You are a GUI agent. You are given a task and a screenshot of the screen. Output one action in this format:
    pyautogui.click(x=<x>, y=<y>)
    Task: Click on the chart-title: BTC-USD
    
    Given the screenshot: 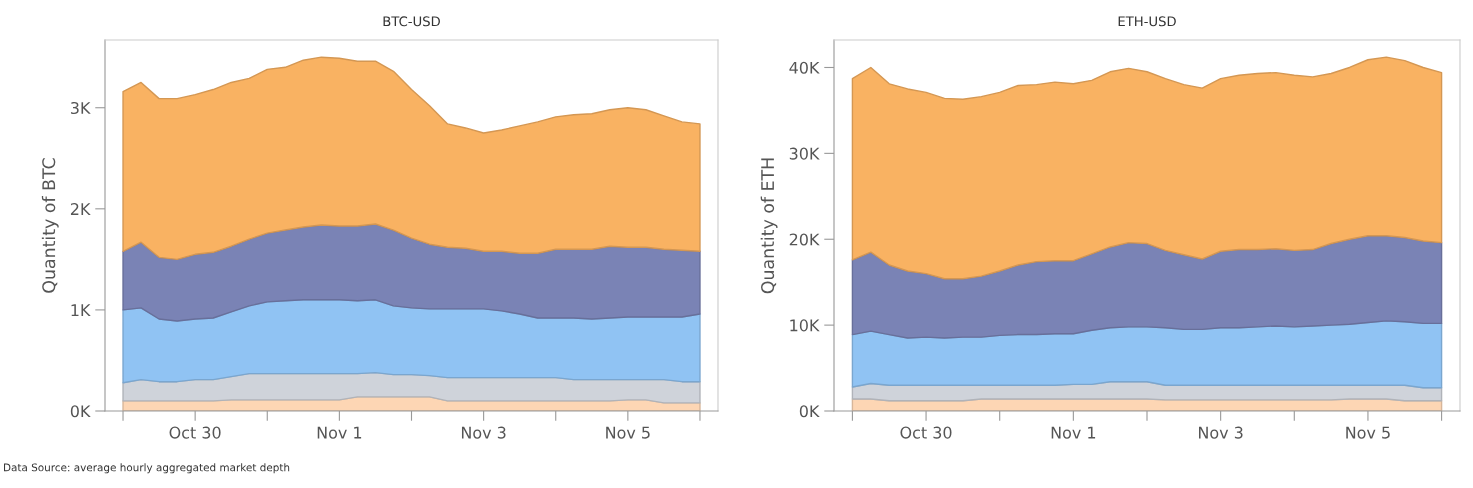 What is the action you would take?
    pyautogui.click(x=411, y=21)
    